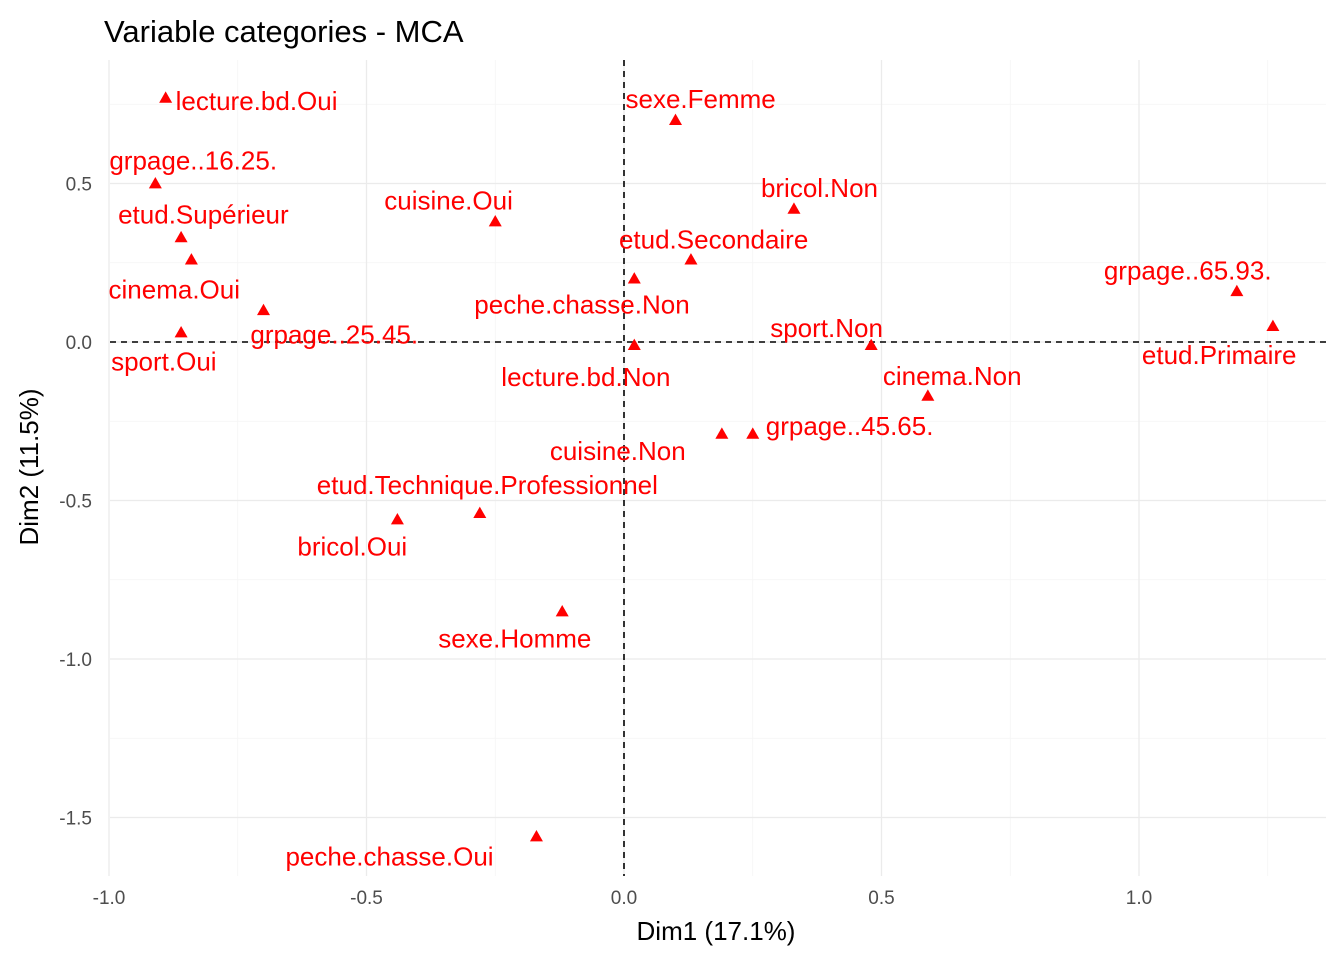 The height and width of the screenshot is (960, 1344). Describe the element at coordinates (175, 289) in the screenshot. I see `data-point-label: cinema.Oui` at that location.